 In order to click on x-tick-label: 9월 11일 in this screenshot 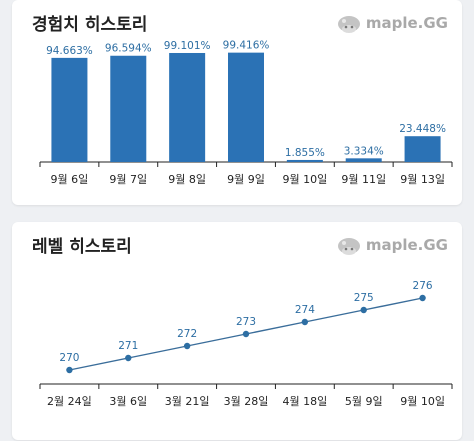, I will do `click(363, 179)`.